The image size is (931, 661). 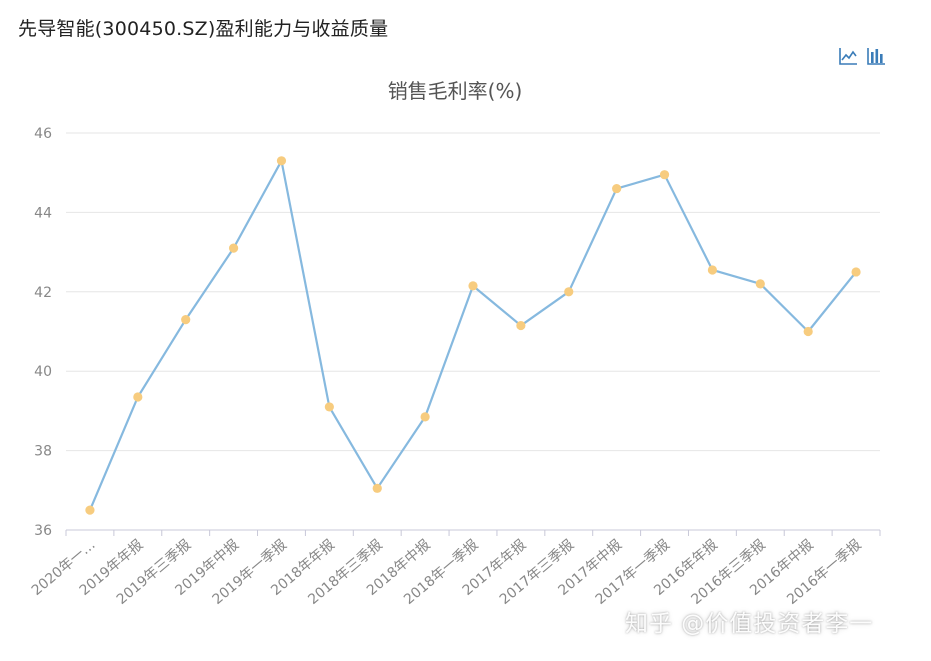 What do you see at coordinates (864, 54) in the screenshot?
I see `chart-type-toolbar` at bounding box center [864, 54].